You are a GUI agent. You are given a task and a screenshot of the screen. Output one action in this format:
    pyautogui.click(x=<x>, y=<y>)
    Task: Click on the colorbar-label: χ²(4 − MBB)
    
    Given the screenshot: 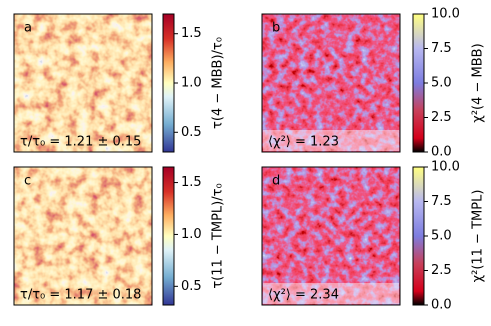 What is the action you would take?
    pyautogui.click(x=478, y=82)
    